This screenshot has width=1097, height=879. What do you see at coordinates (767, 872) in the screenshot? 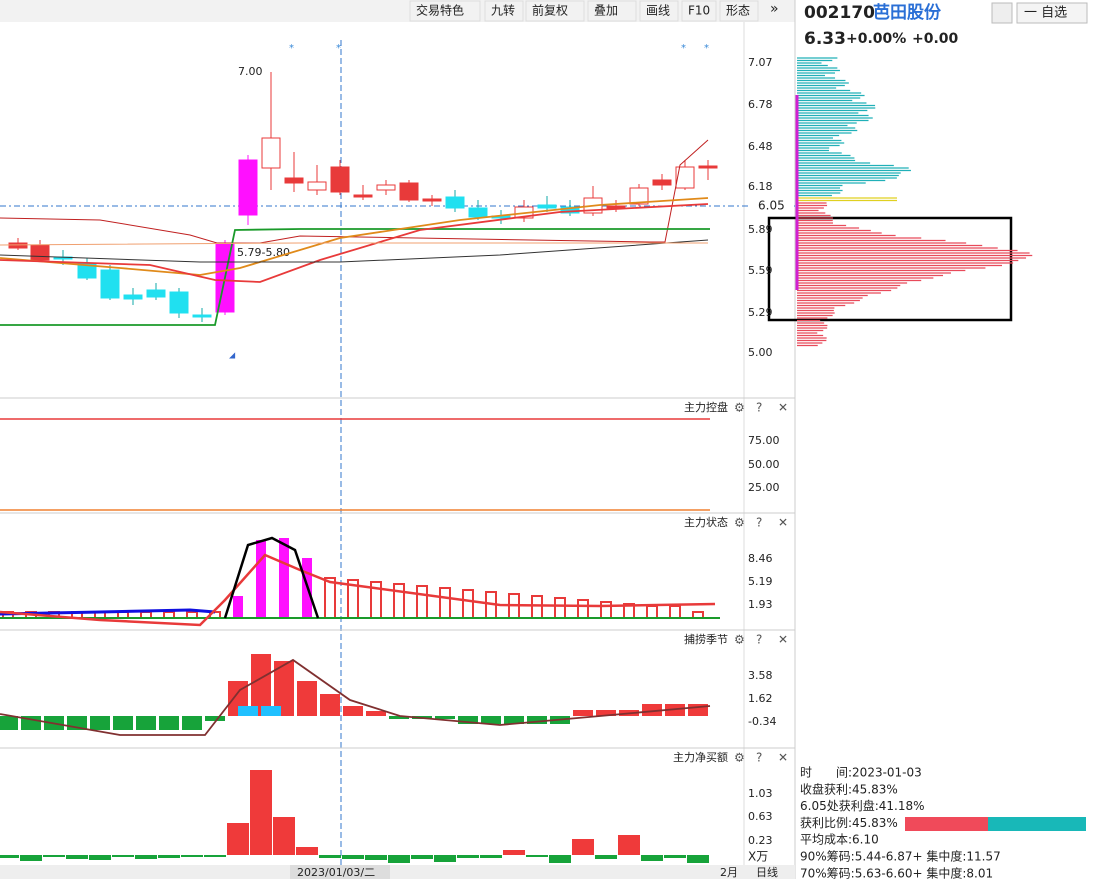
I see `period-label: 日线` at bounding box center [767, 872].